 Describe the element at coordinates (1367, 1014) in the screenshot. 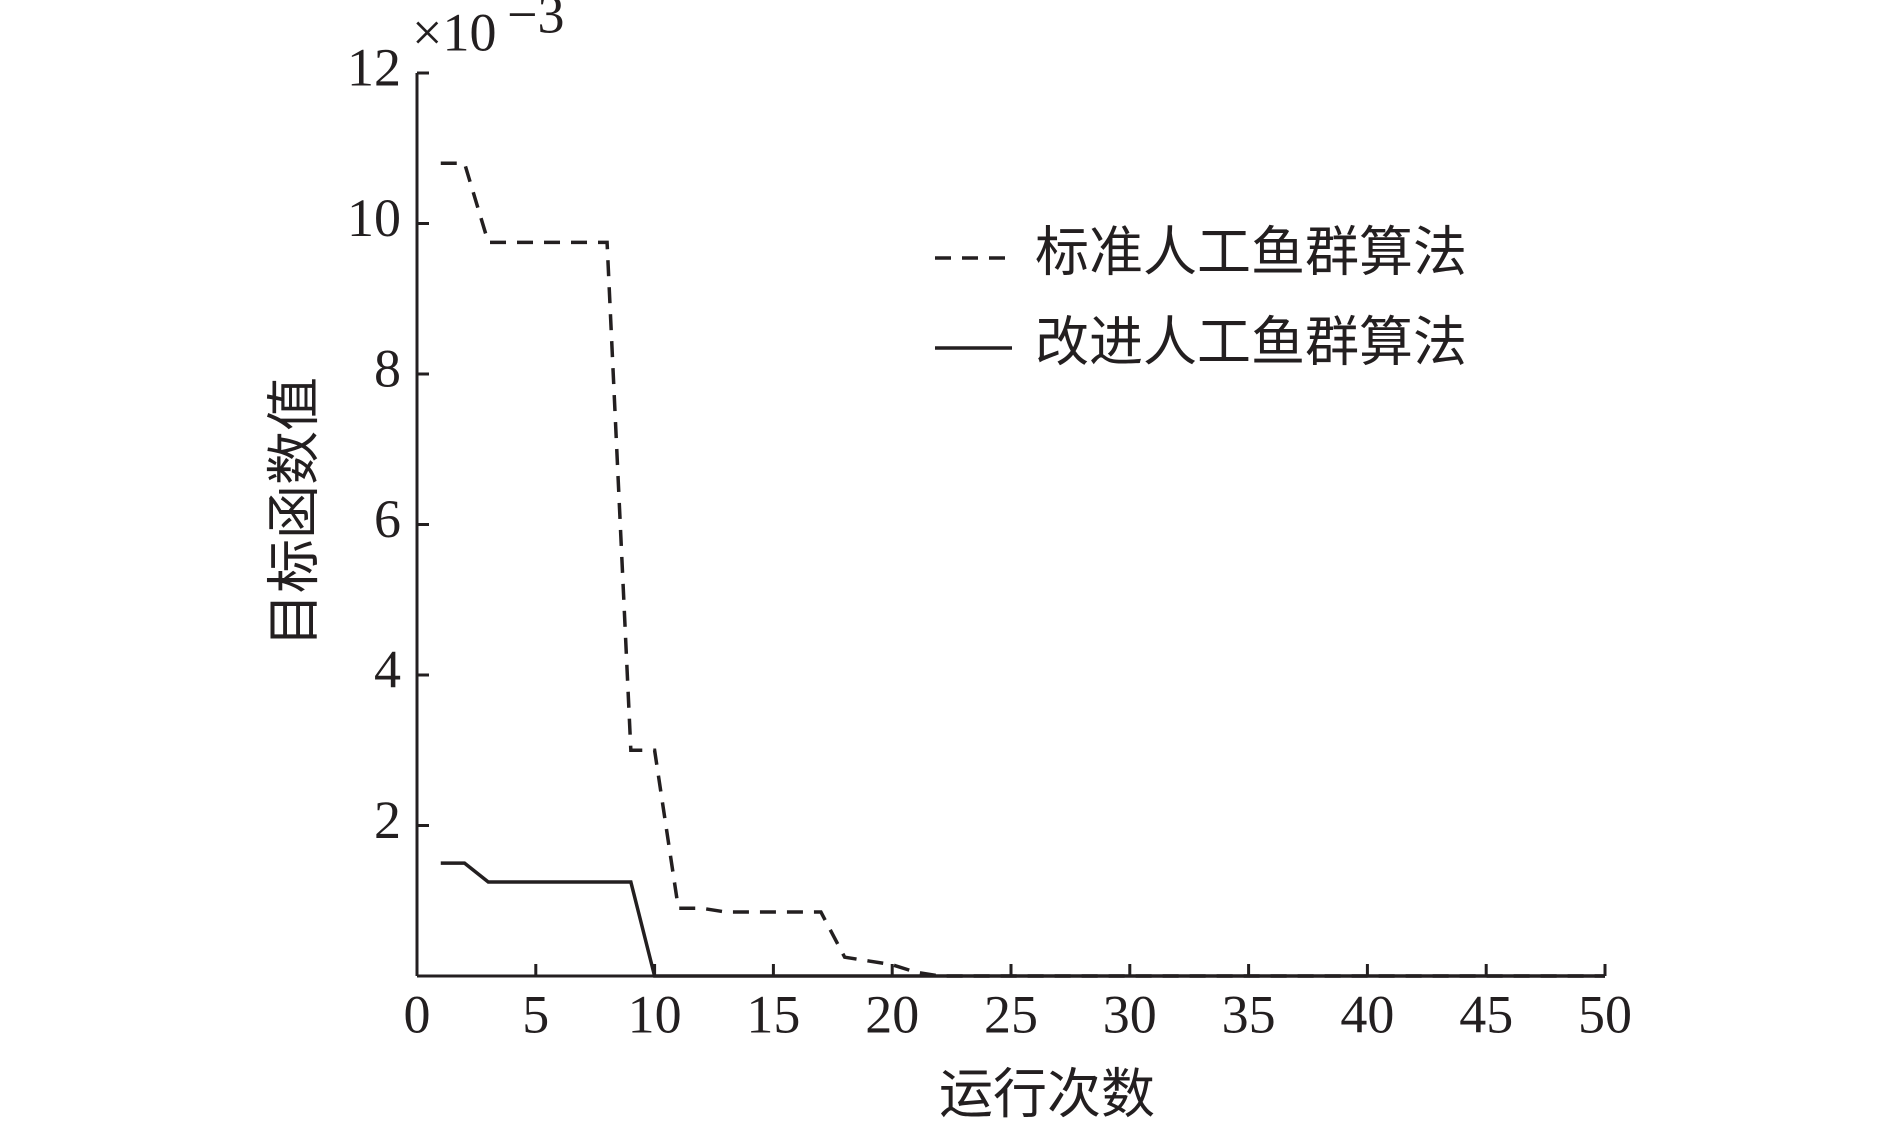

I see `x-tick-label: 40` at that location.